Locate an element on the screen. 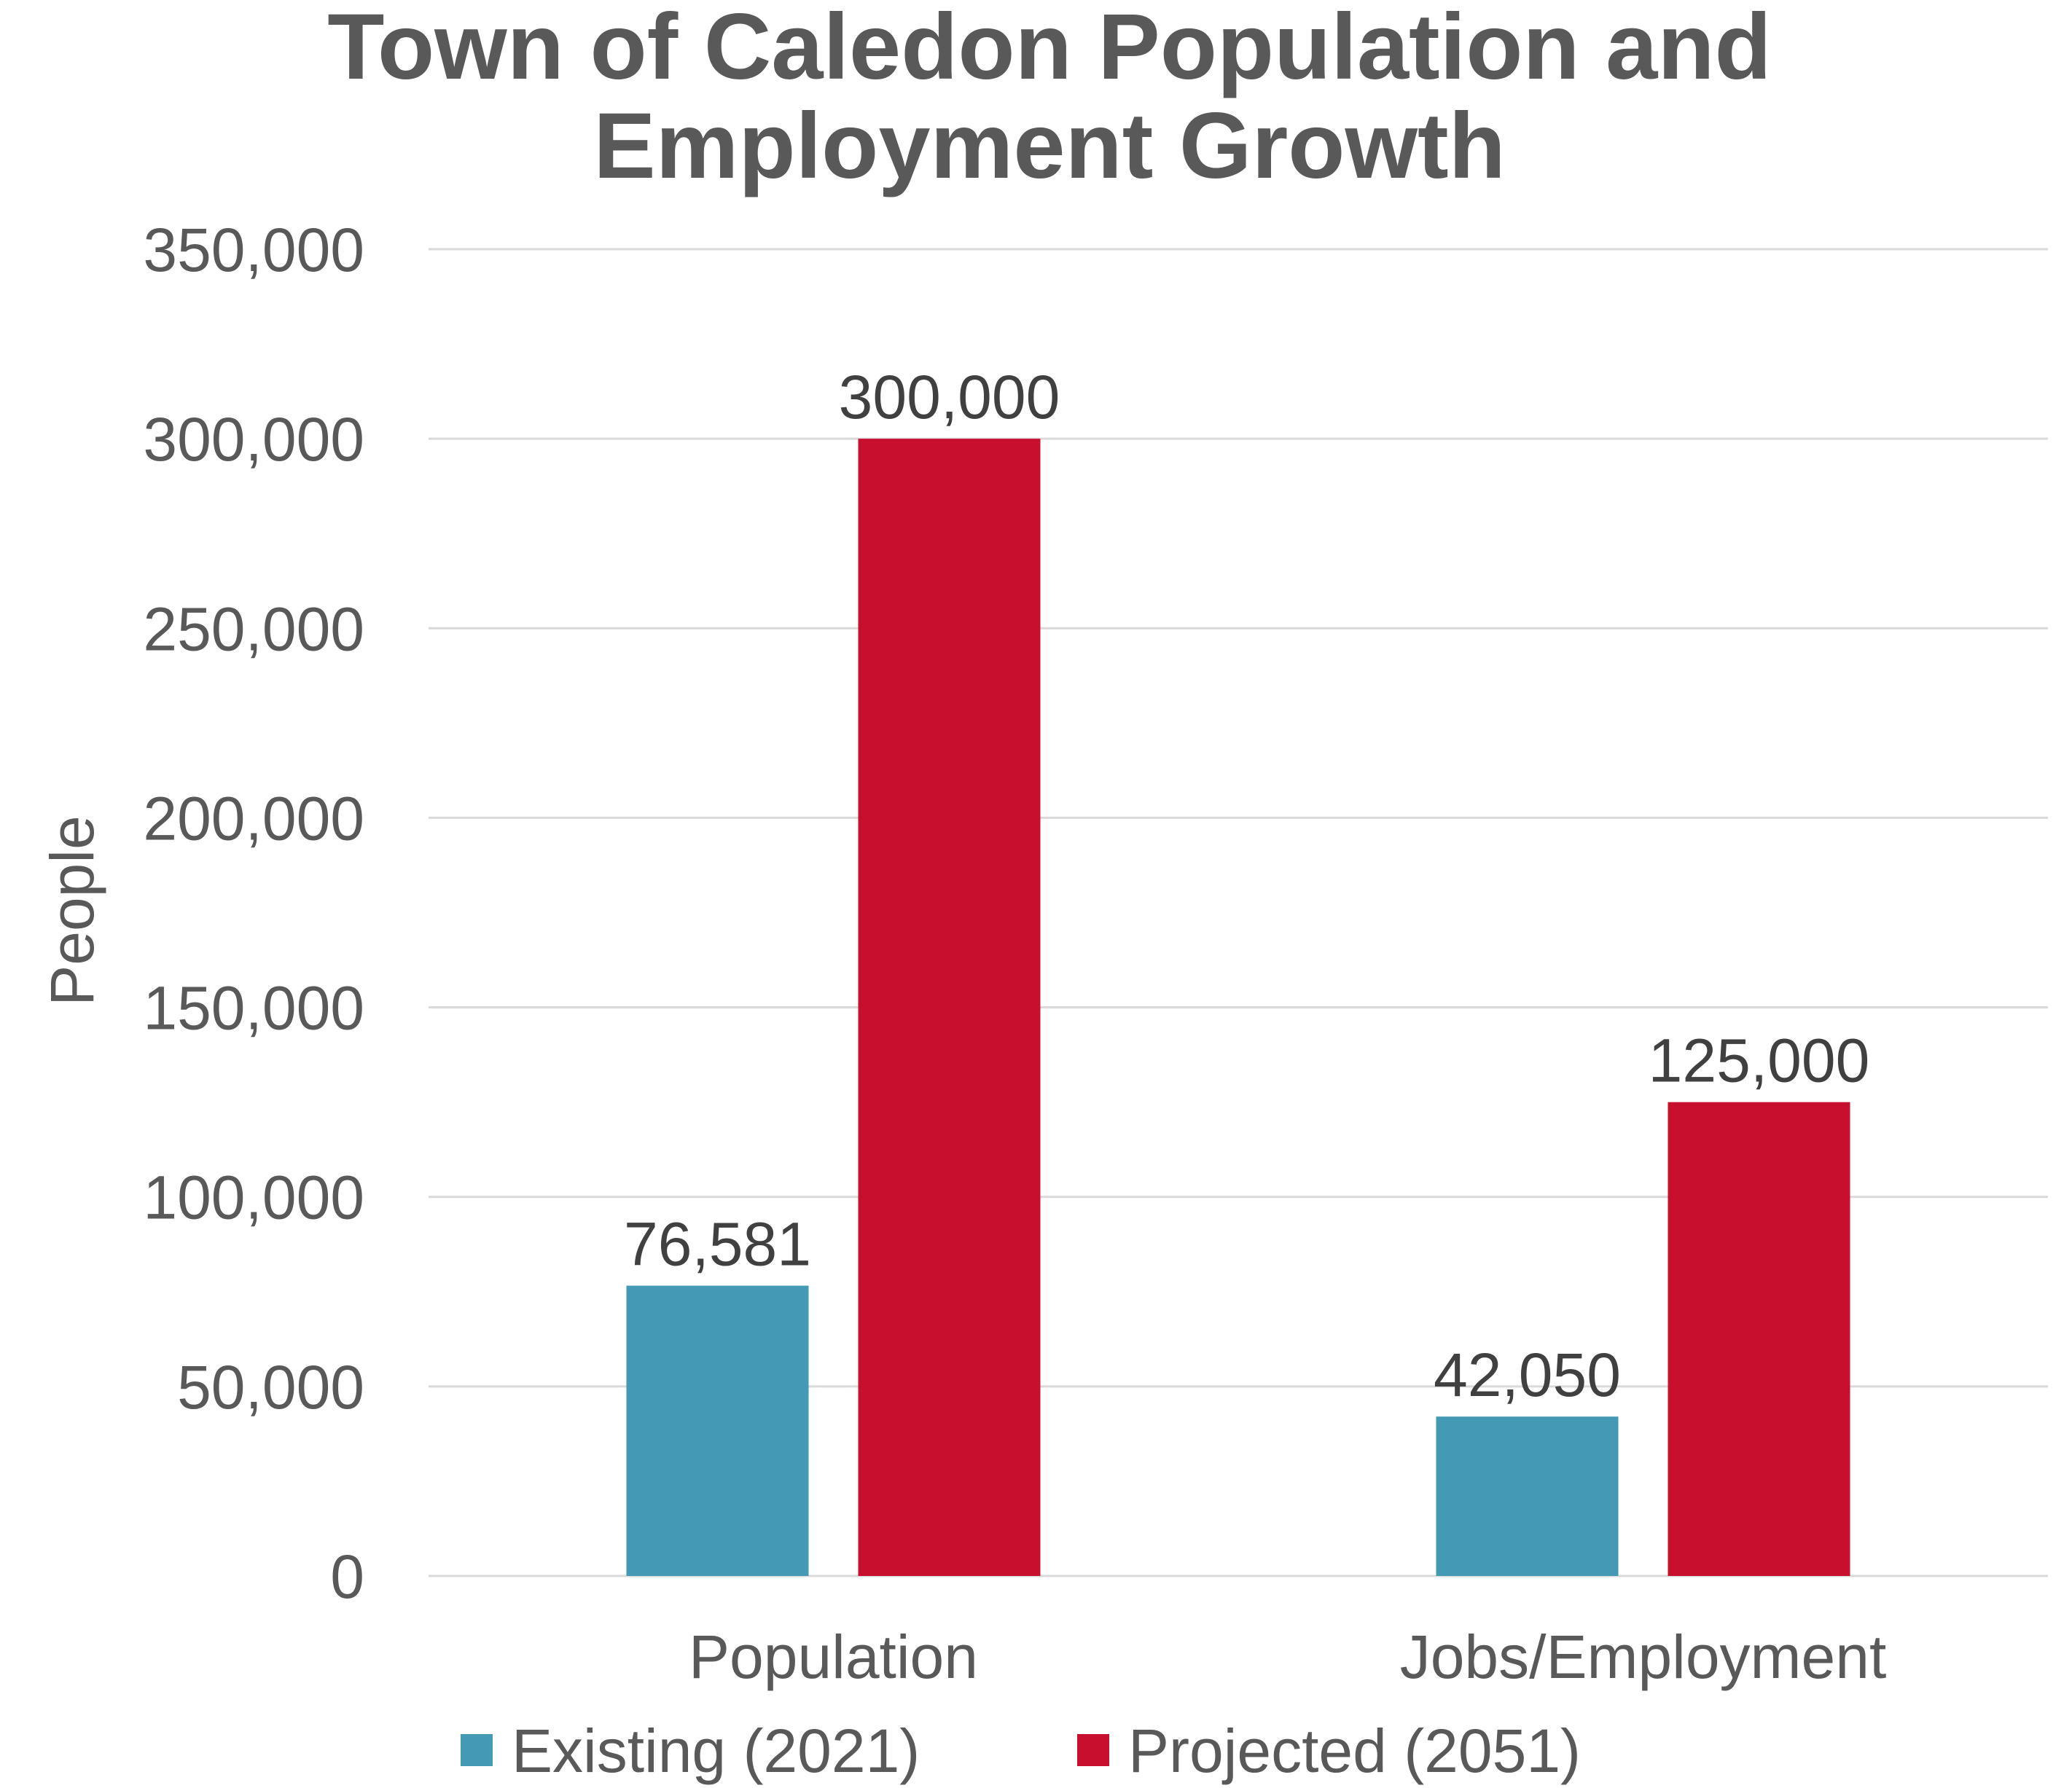  legend-item: Existing (2021) is located at coordinates (690, 1751).